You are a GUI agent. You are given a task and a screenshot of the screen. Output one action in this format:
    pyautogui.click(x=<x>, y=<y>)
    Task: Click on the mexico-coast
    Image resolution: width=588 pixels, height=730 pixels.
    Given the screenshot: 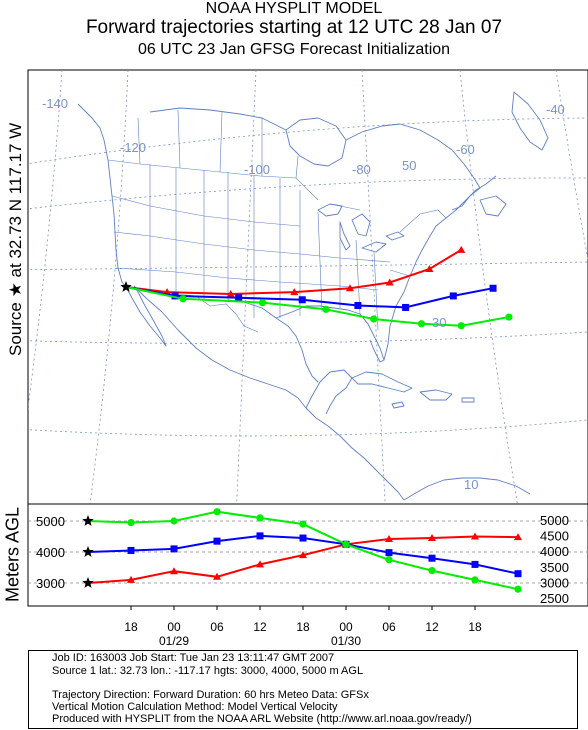 What is the action you would take?
    pyautogui.click(x=225, y=352)
    